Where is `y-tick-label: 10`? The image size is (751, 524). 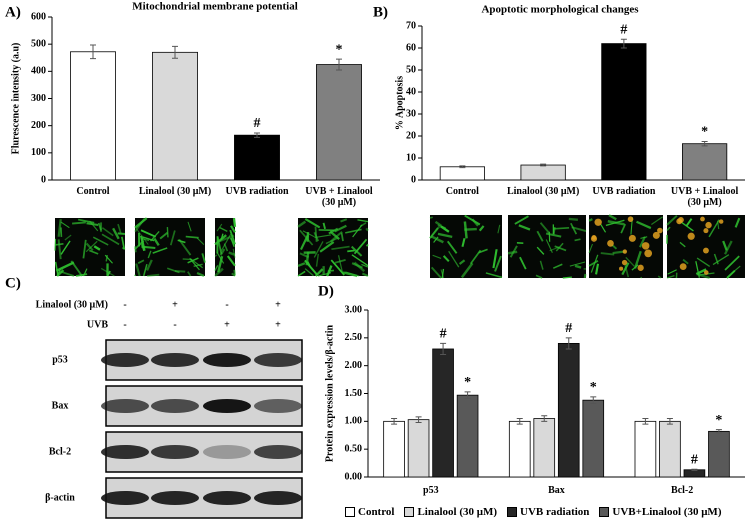 y-tick-label: 10 is located at coordinates (411, 157).